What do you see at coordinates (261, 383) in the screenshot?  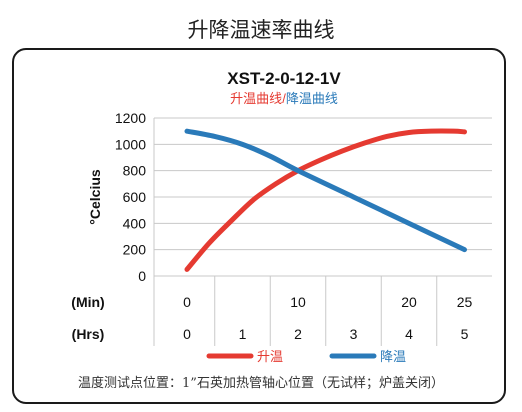 I see `footer-note: 温度测试点位置：1”石英加热管轴心位置（无试样；炉盖关闭）` at bounding box center [261, 383].